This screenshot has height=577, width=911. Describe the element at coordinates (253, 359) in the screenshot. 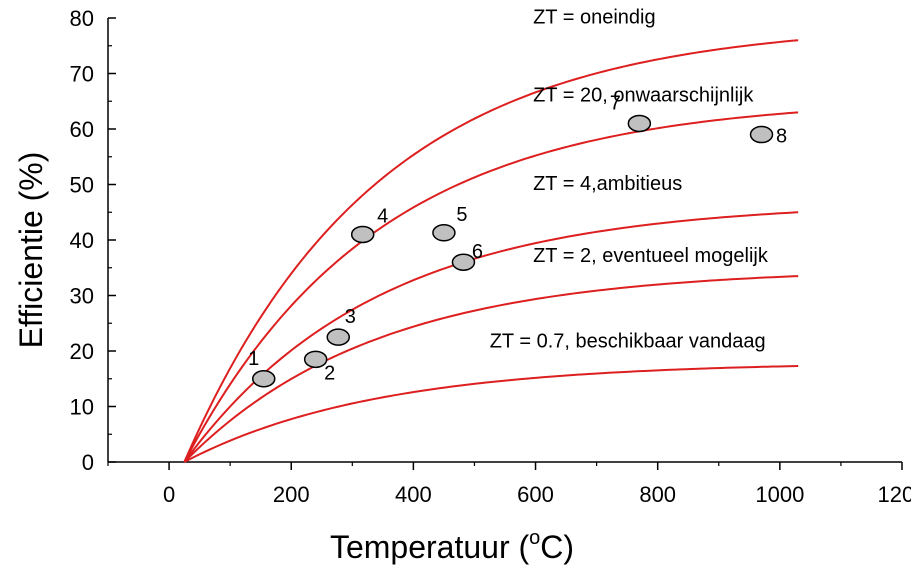

I see `point-label-1: 1` at that location.